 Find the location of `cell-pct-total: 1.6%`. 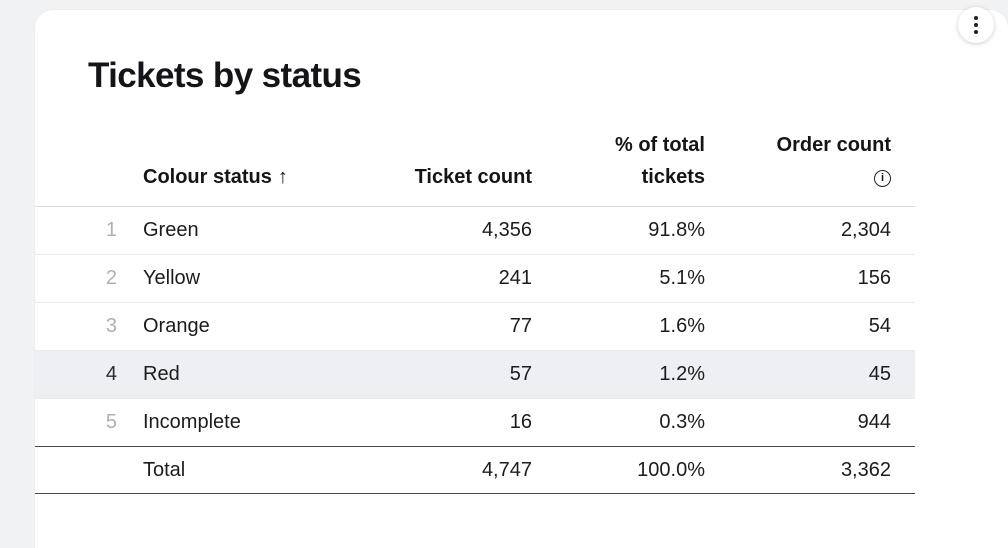

cell-pct-total: 1.6% is located at coordinates (682, 326).